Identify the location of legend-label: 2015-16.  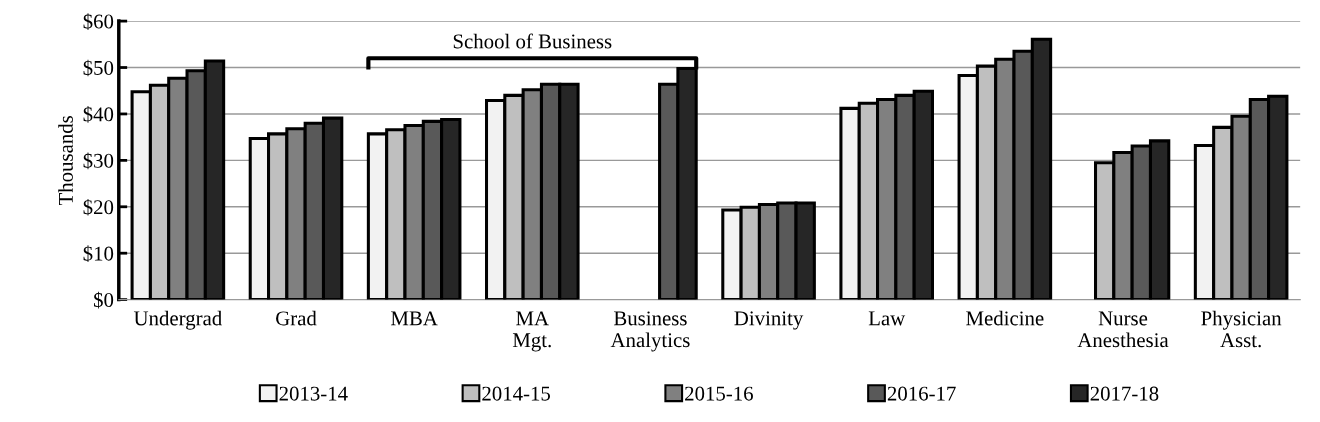
(719, 393).